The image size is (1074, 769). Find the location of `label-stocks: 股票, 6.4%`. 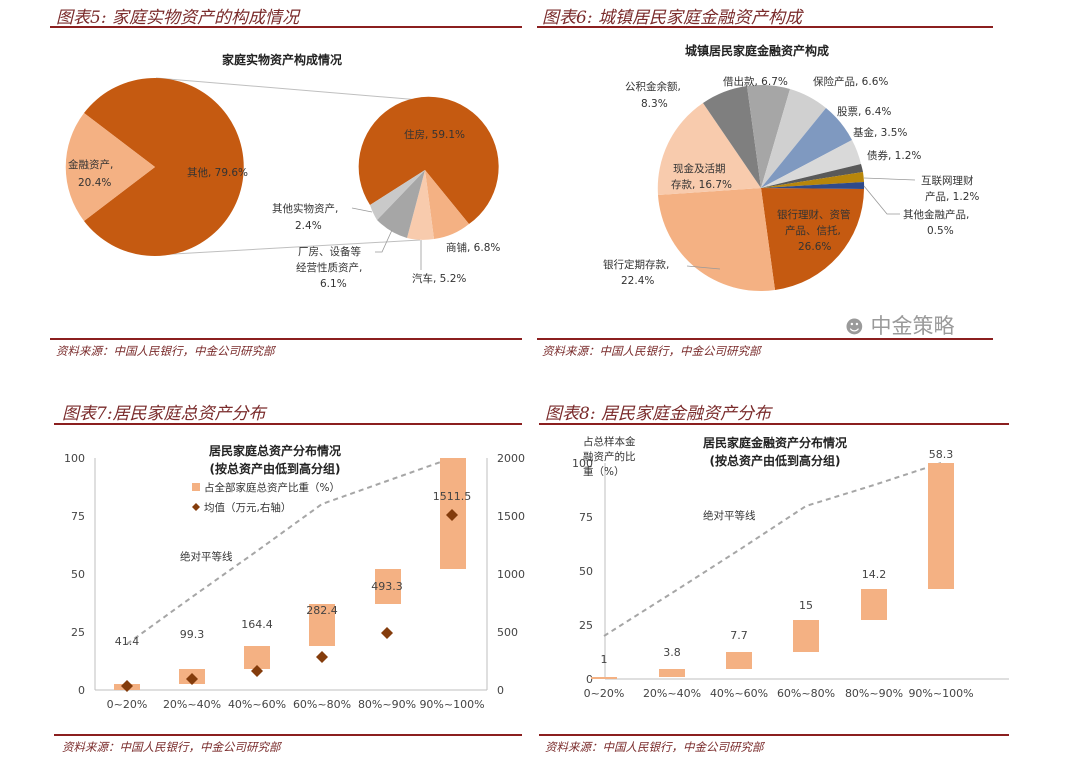

label-stocks: 股票, 6.4% is located at coordinates (864, 112).